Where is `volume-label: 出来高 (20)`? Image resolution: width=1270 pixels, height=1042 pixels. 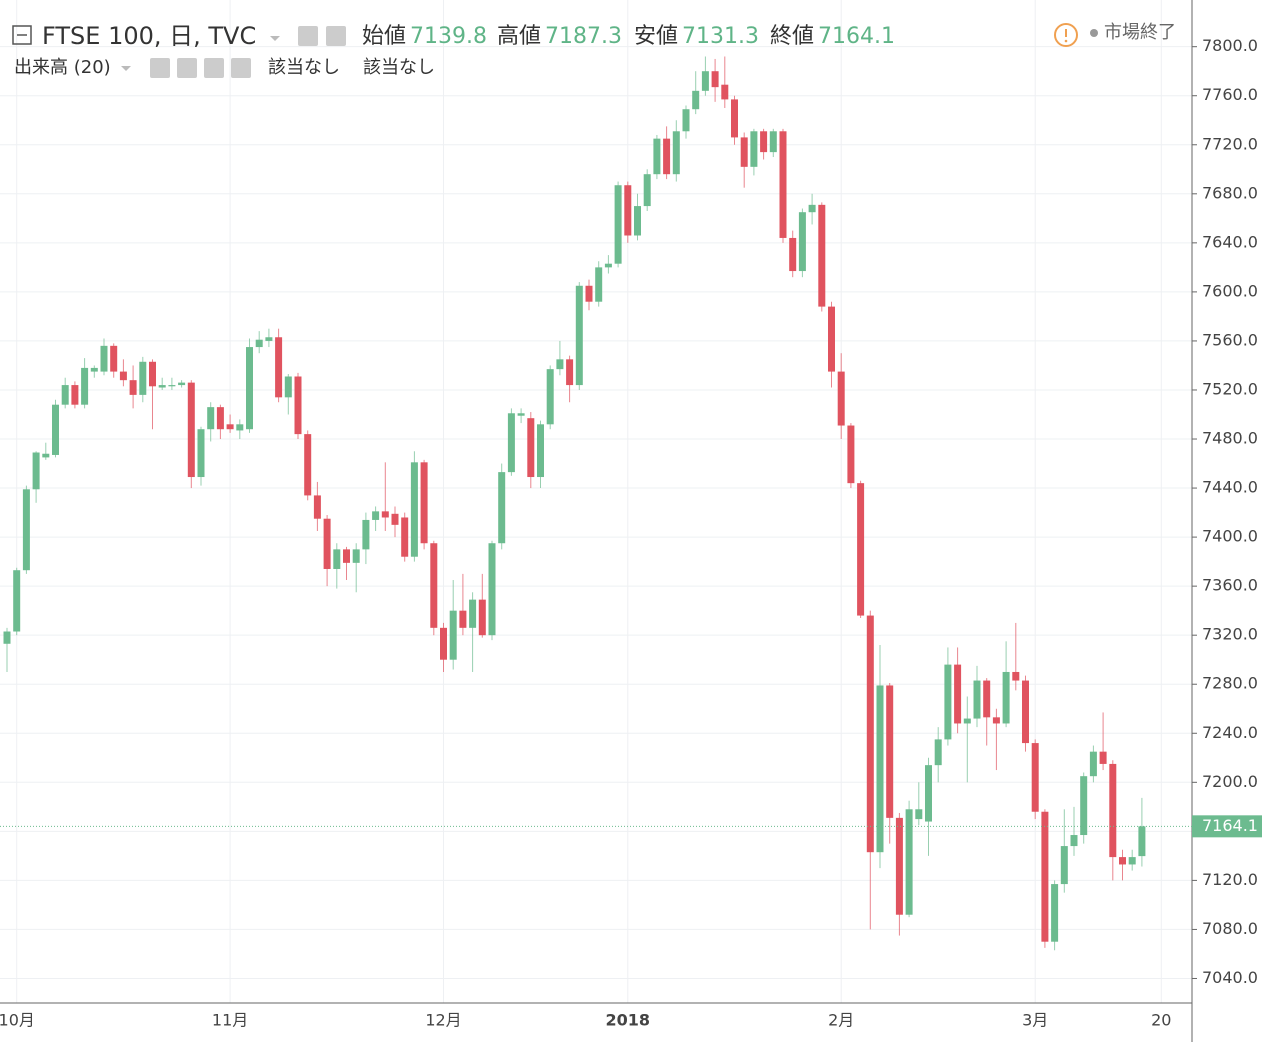
volume-label: 出来高 (20) is located at coordinates (62, 67).